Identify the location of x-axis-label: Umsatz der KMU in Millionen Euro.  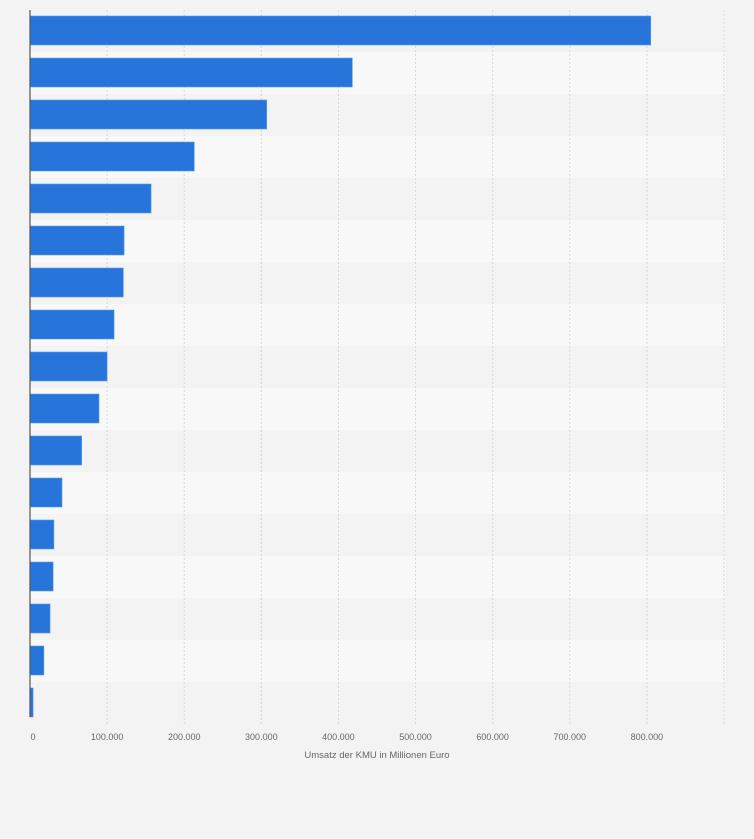
(376, 755).